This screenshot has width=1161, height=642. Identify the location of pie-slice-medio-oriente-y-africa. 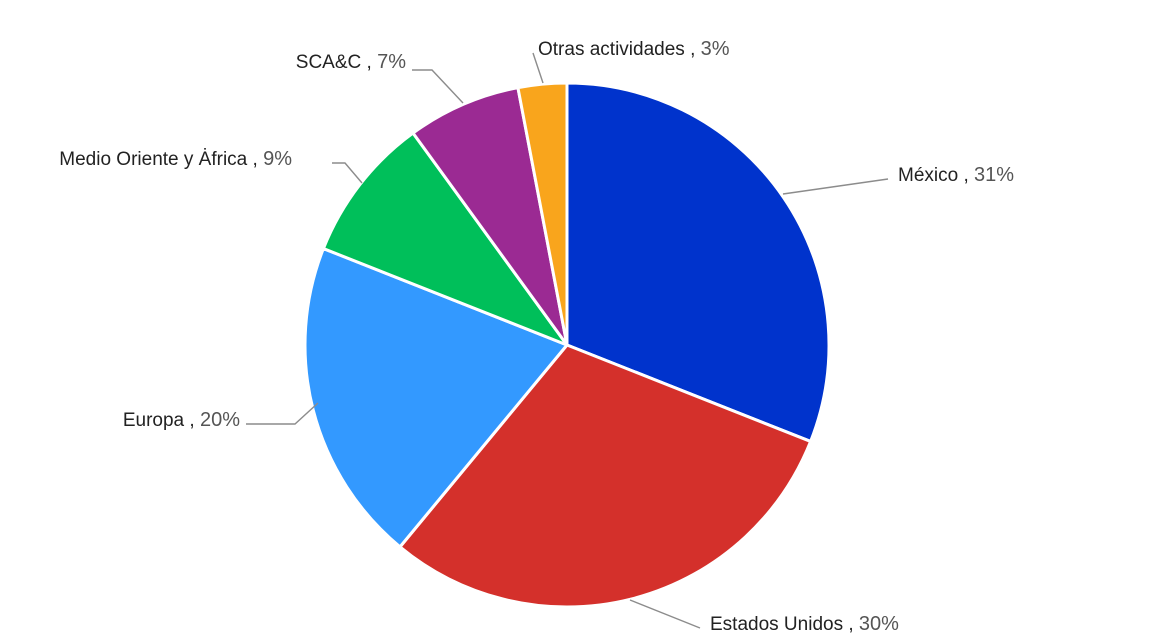
(445, 239).